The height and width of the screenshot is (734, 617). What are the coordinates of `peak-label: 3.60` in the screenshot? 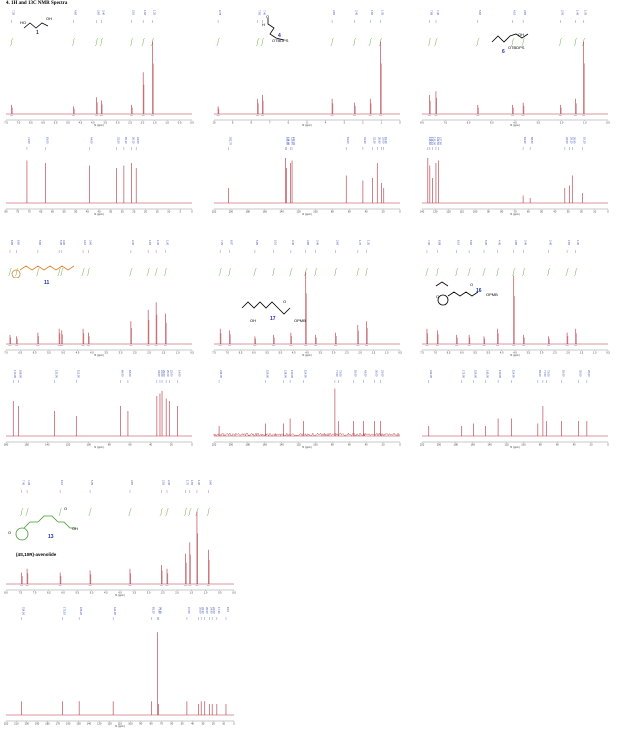 It's located at (99, 13).